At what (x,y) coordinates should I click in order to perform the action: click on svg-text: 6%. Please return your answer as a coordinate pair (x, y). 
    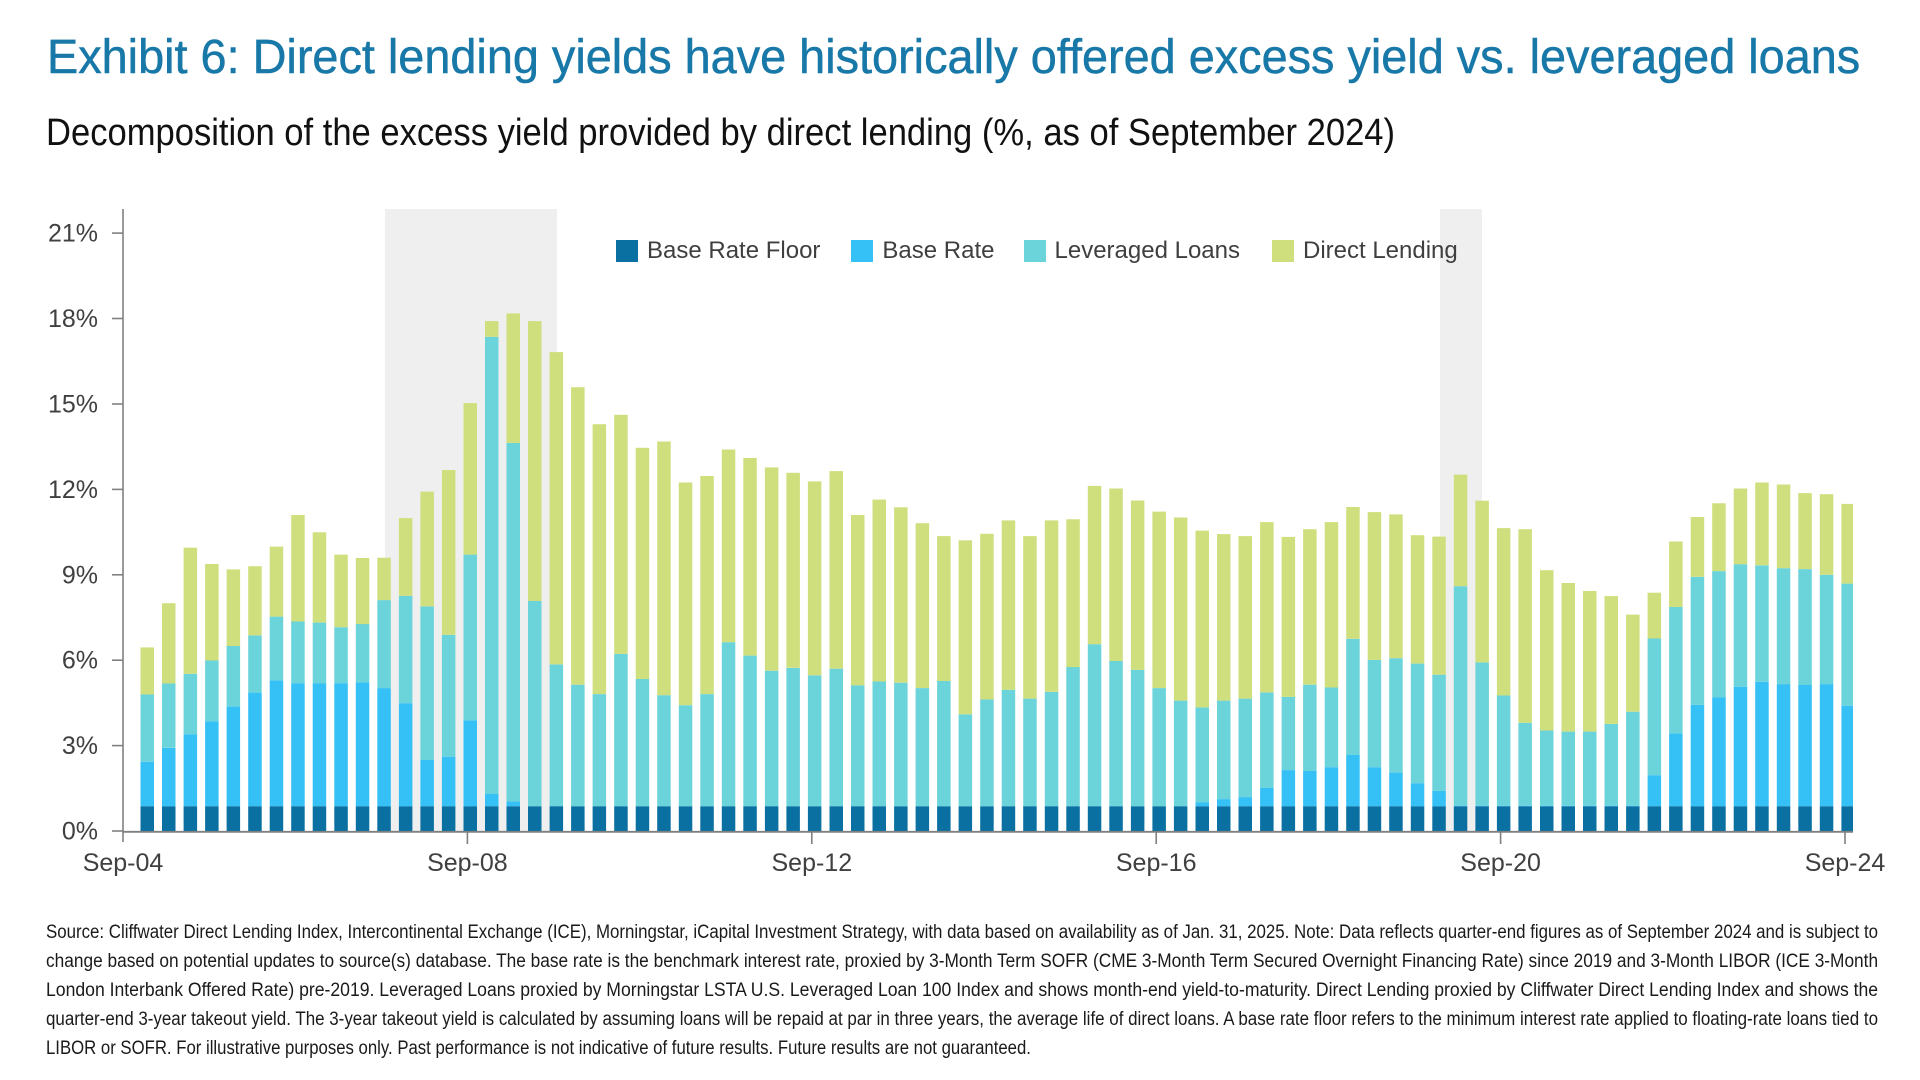
    Looking at the image, I should click on (80, 661).